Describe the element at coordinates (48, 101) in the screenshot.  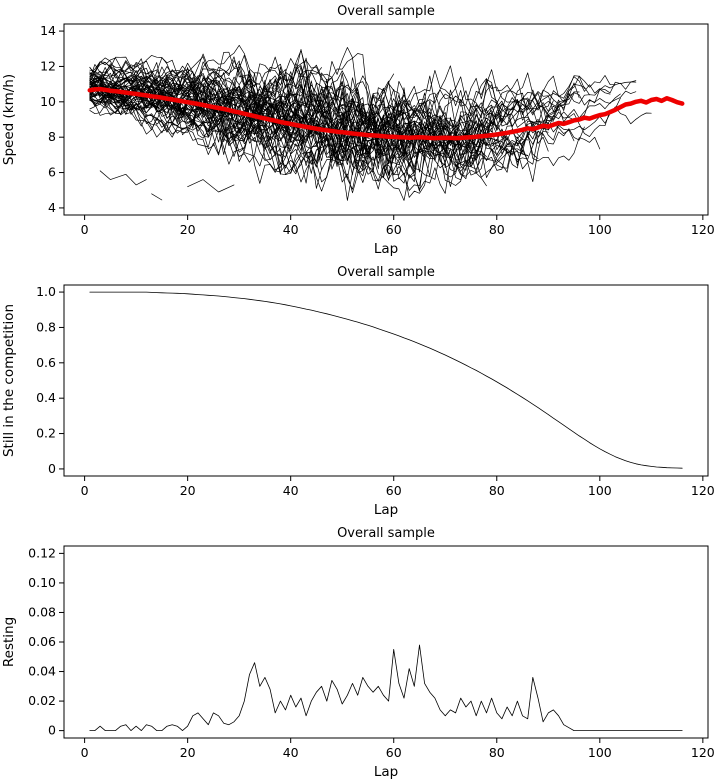
I see `y-tick-label: 10` at that location.